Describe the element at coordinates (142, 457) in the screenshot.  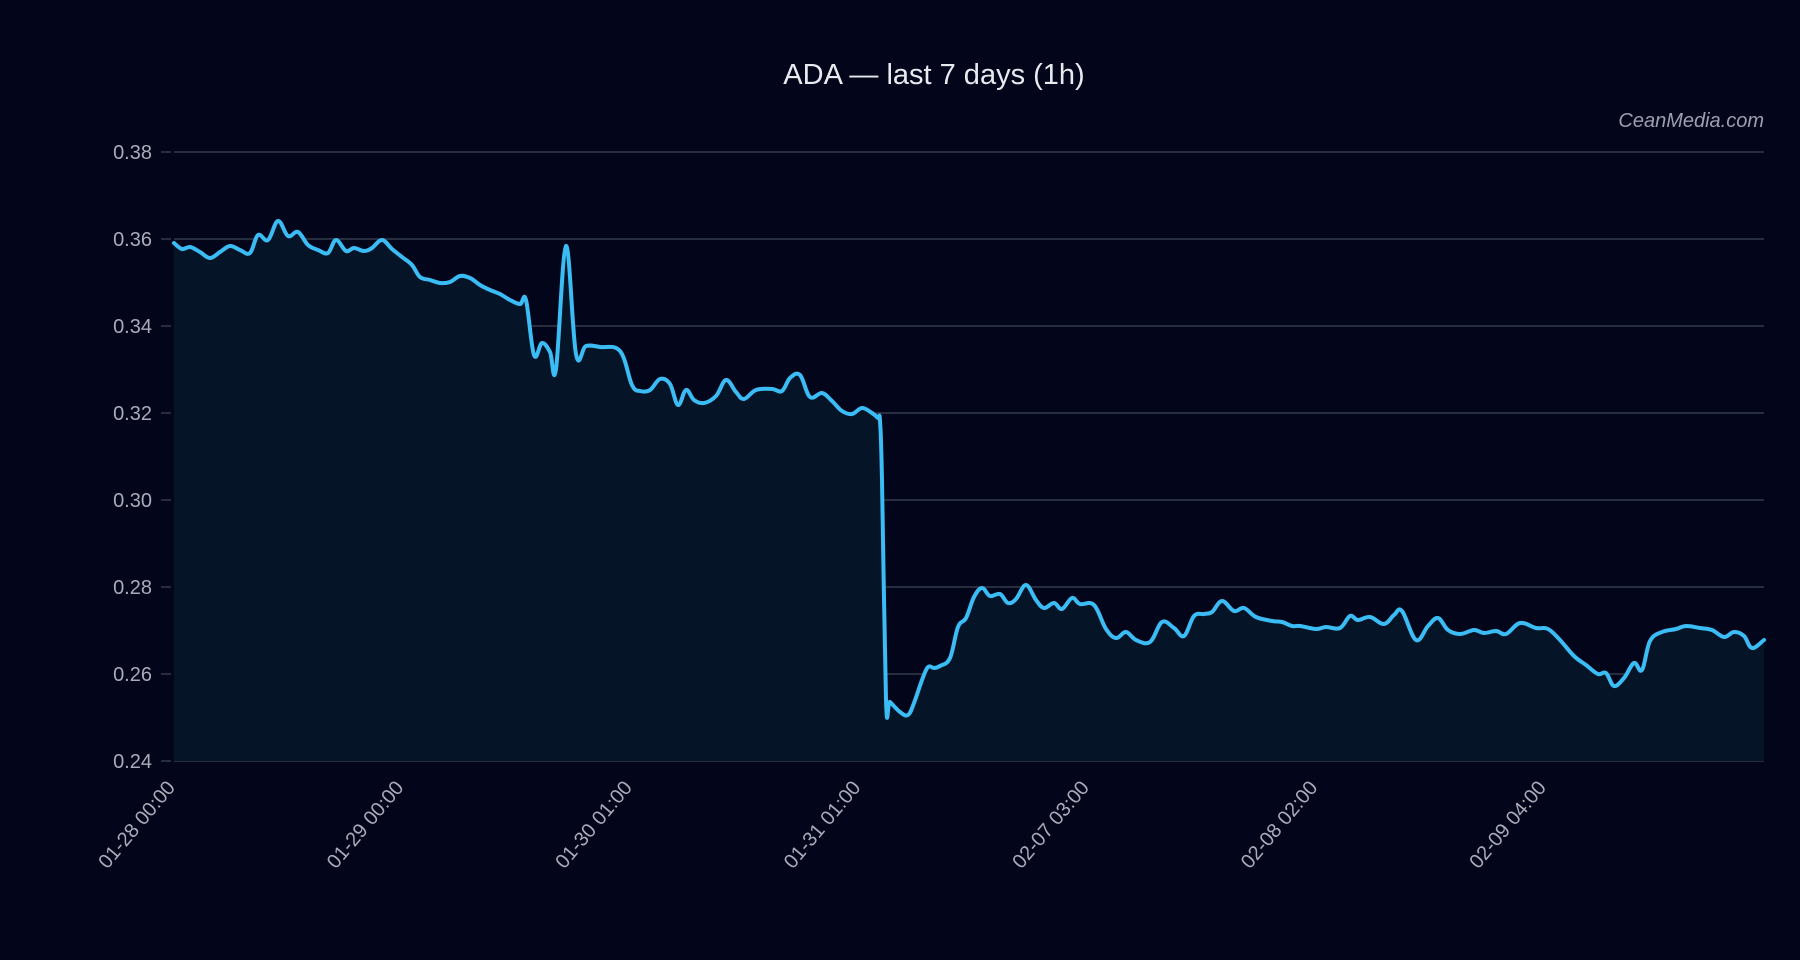
I see `y-axis: 0.24 0.26 0.28 0.30 0.32 0.34 0.36 0.38` at that location.